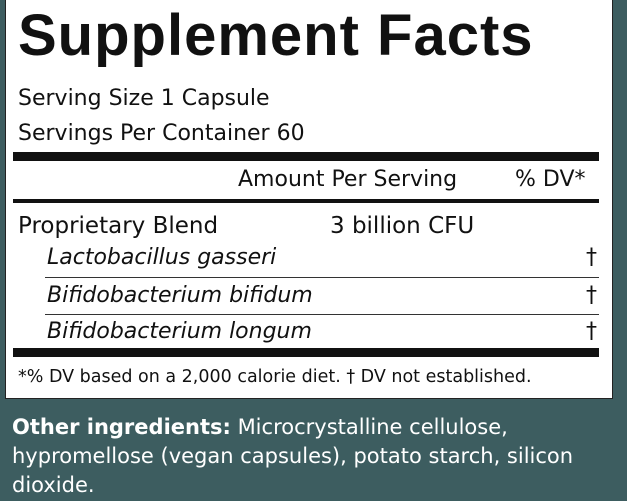  I want to click on column-header: % DV*, so click(550, 179).